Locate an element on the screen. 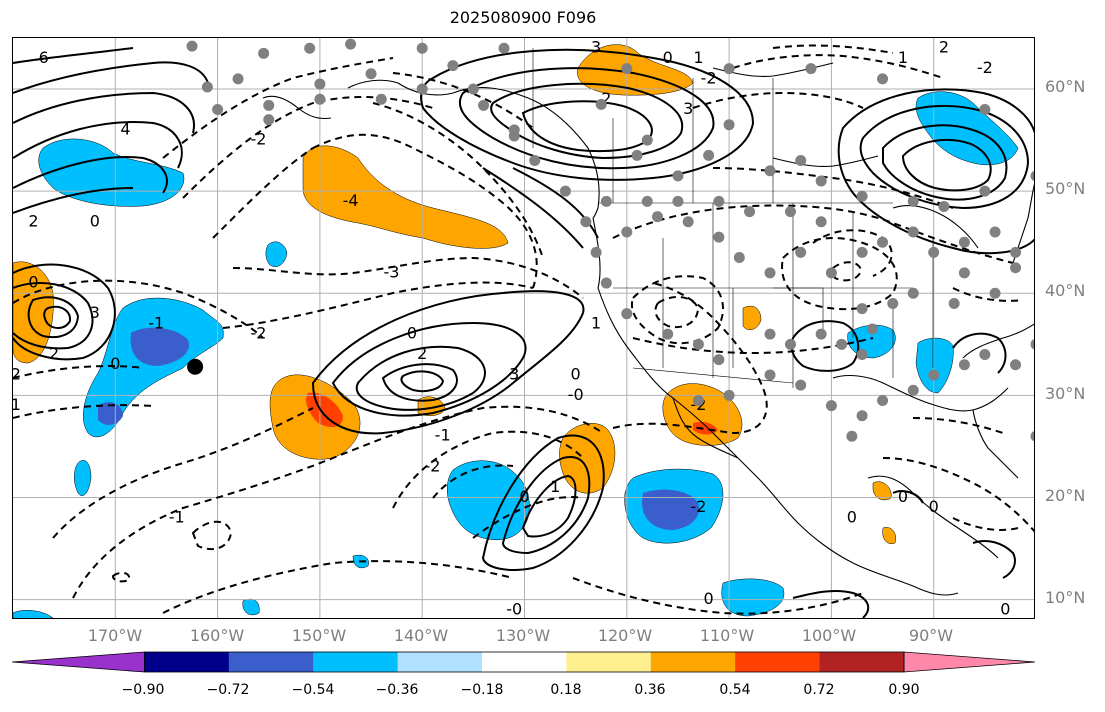 Image resolution: width=1105 pixels, height=712 pixels. colorbar-label-10: 0.90 is located at coordinates (904, 690).